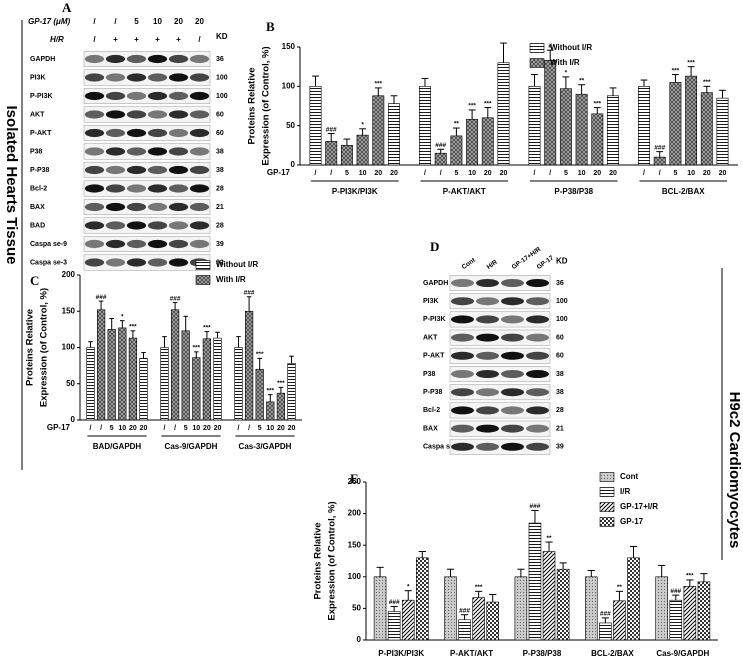 The height and width of the screenshot is (662, 743). What do you see at coordinates (37, 225) in the screenshot?
I see `row-label: BAD` at bounding box center [37, 225].